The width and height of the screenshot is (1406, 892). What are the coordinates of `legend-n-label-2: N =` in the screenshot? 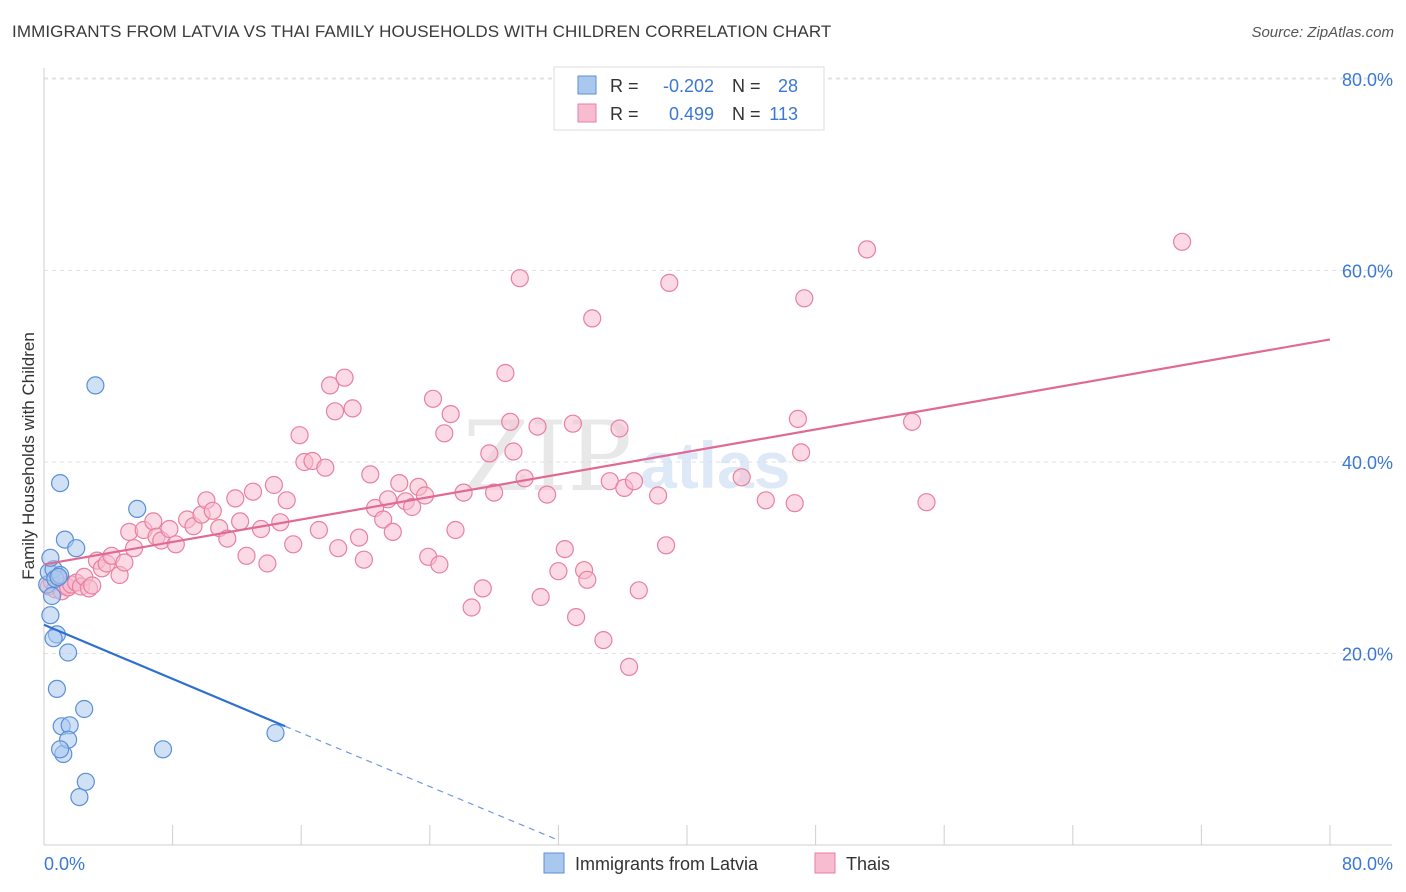 It's located at (746, 114).